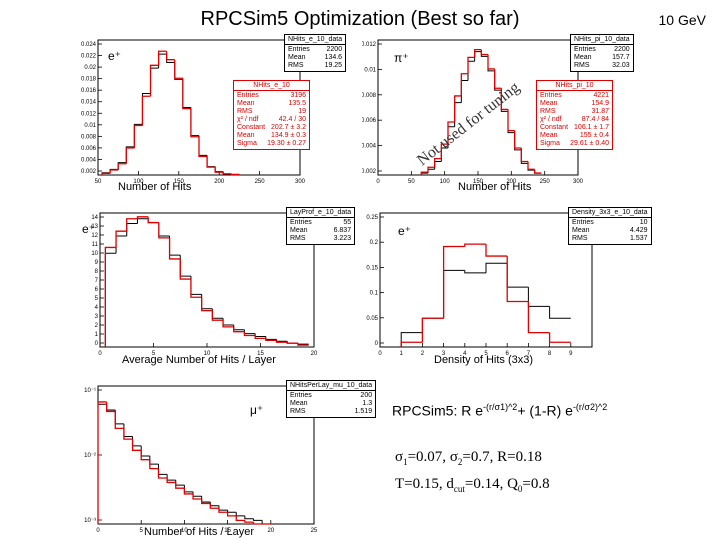  I want to click on y-tick-label: 6, so click(97, 290).